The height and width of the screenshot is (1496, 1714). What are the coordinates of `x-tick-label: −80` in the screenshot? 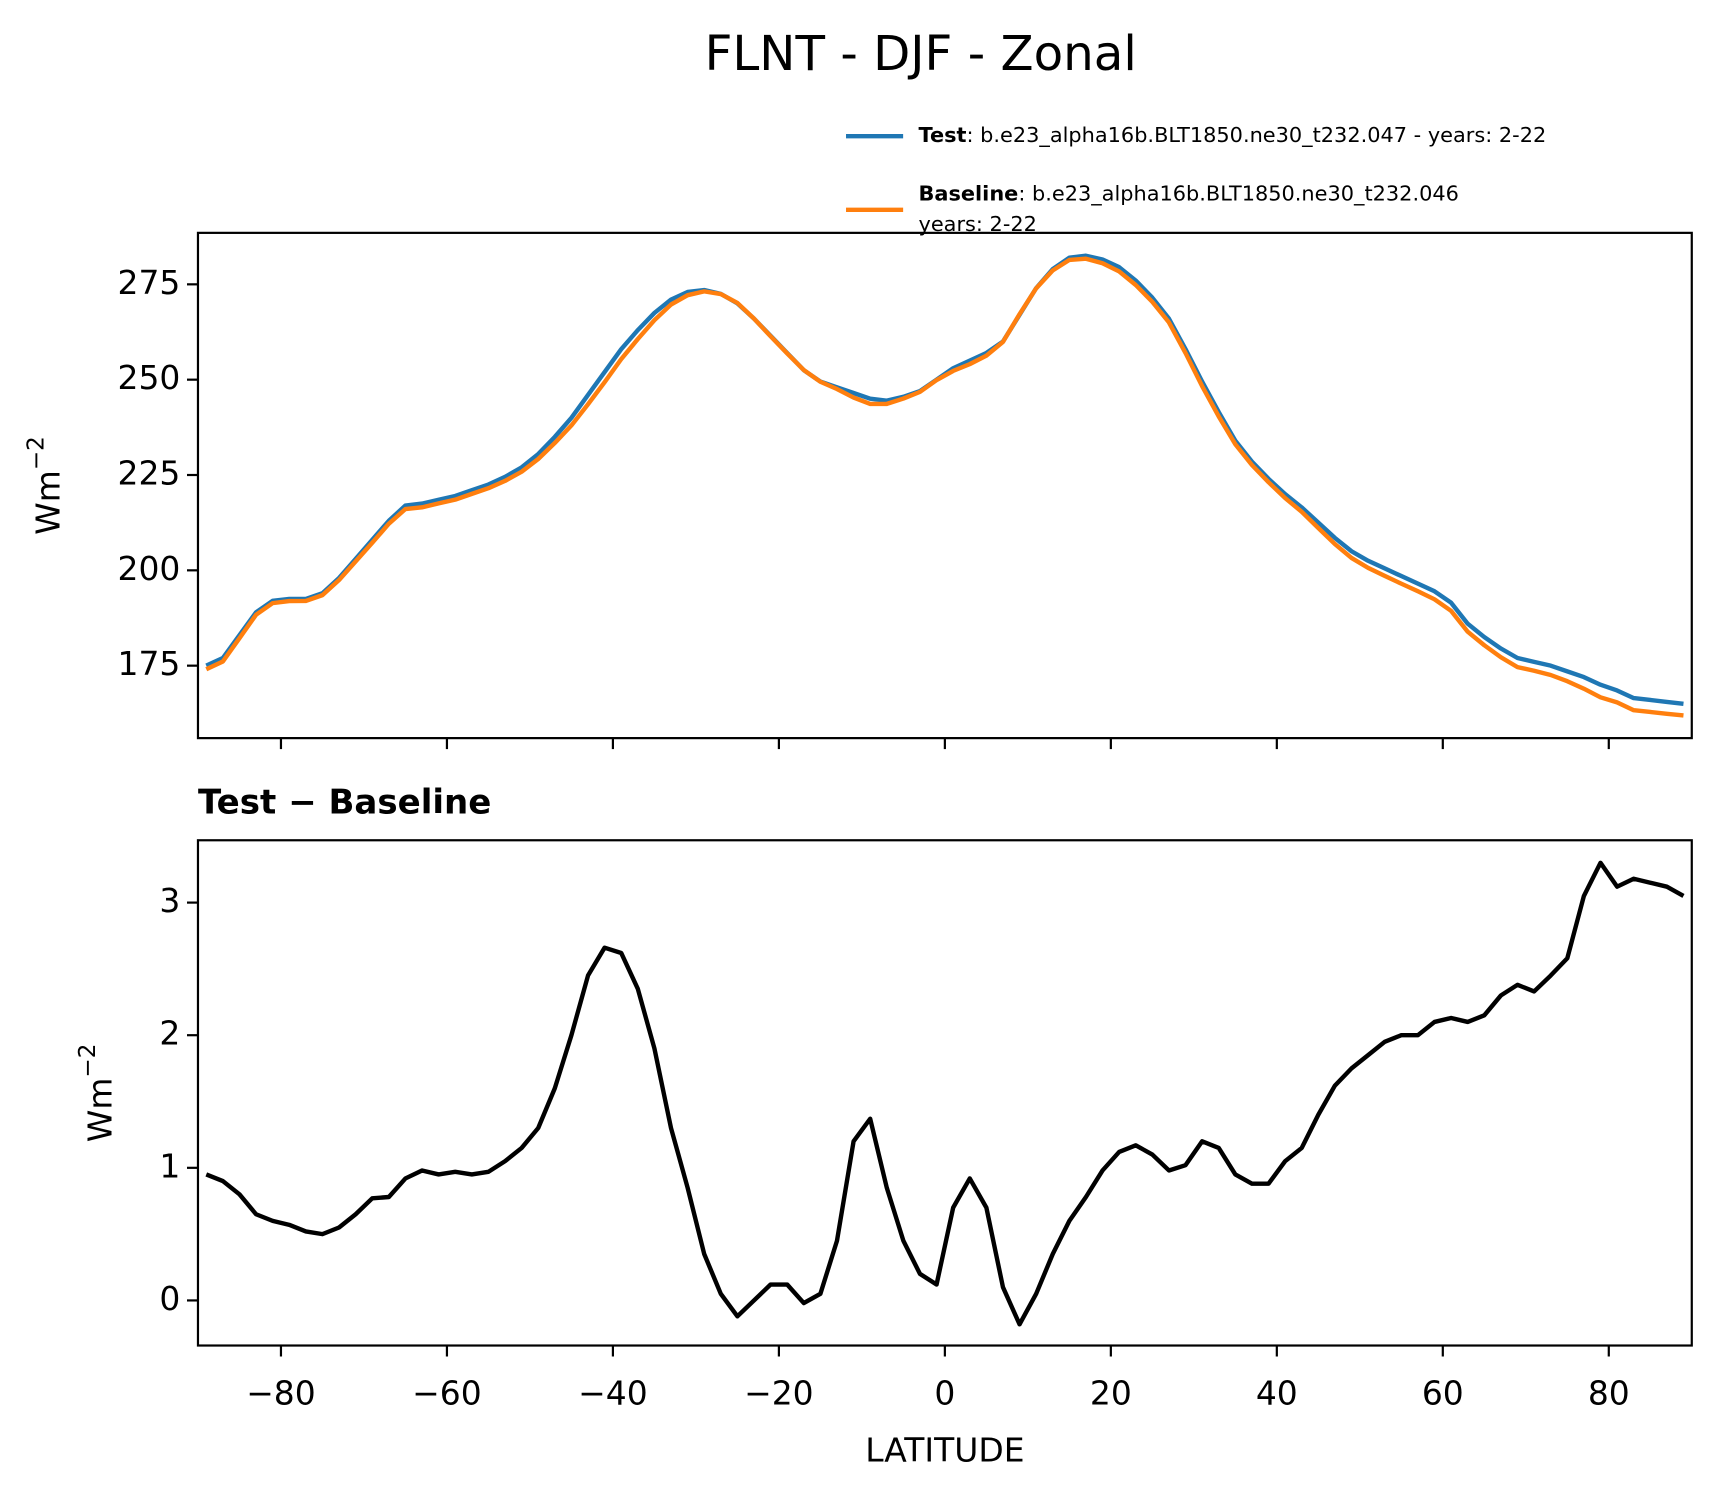 It's located at (281, 1392).